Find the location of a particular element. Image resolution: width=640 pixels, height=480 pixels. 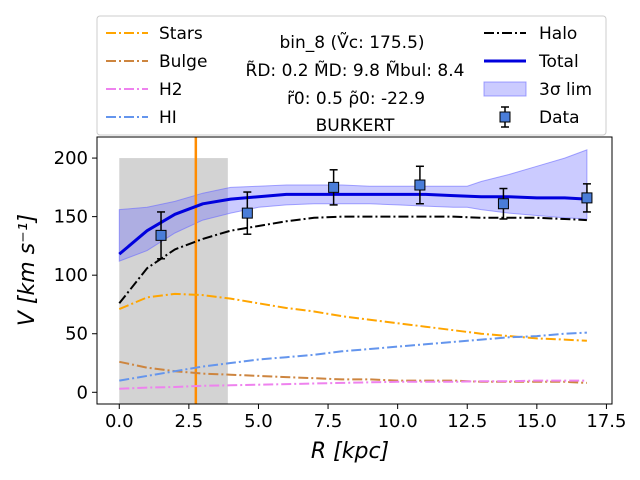

legend-swatch-3-lim is located at coordinates (505, 89).